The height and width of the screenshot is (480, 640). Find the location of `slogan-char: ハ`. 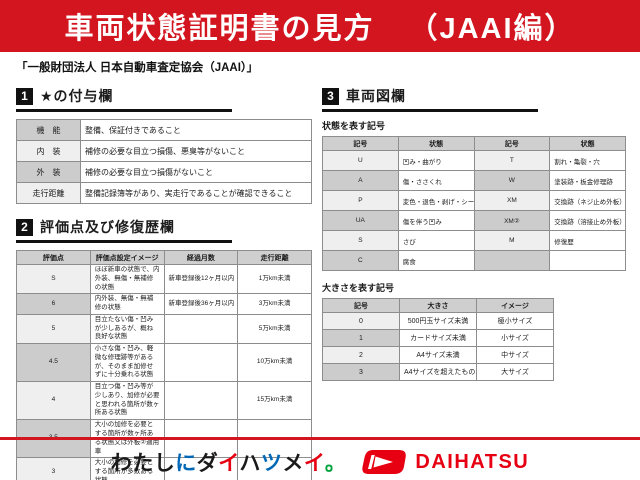

slogan-char: ハ is located at coordinates (250, 463).